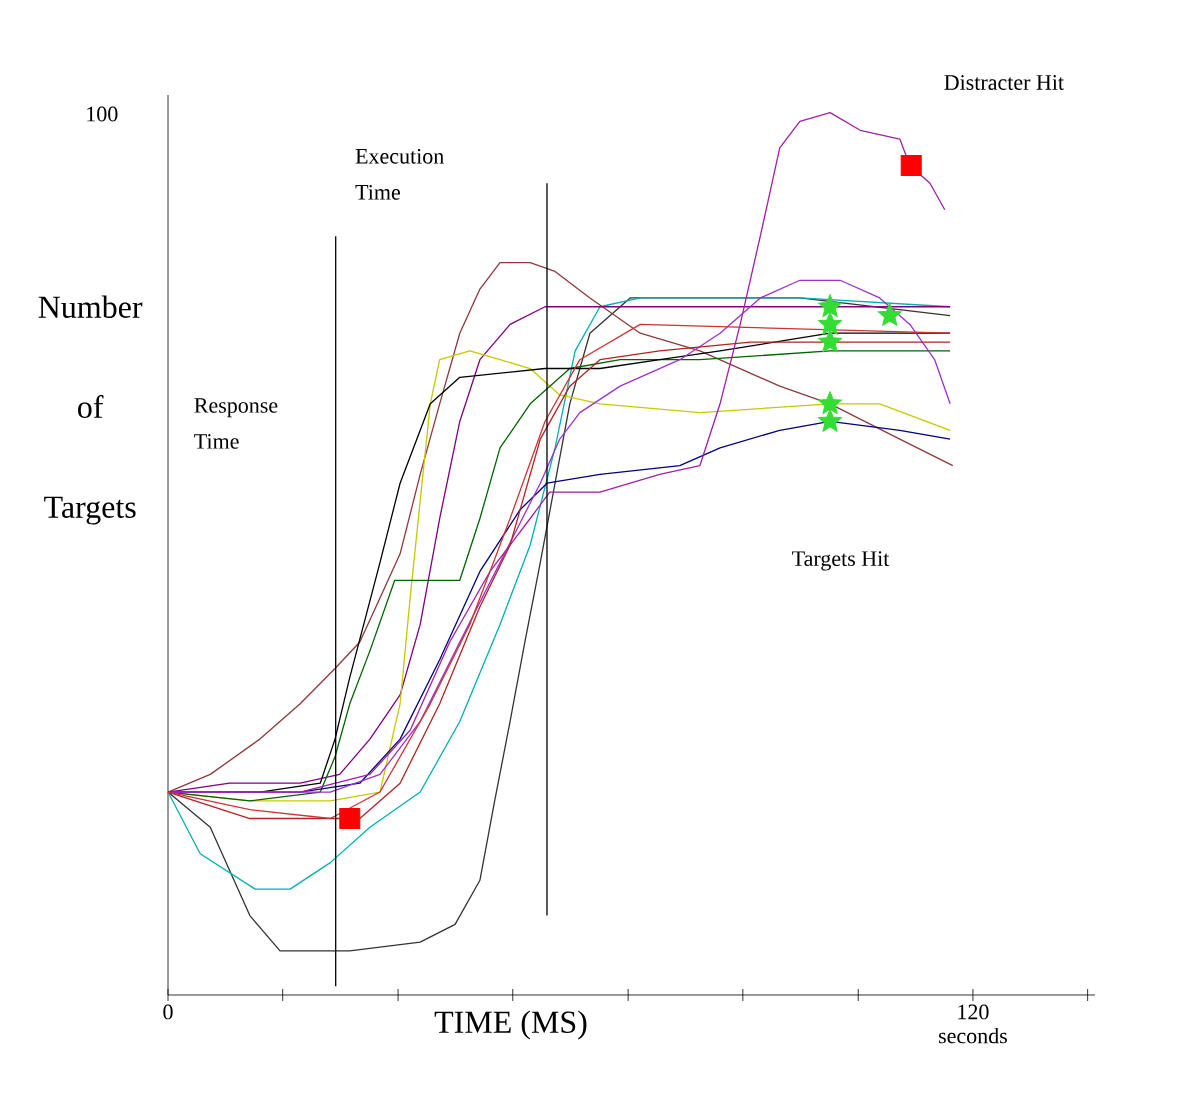 The width and height of the screenshot is (1197, 1115). Describe the element at coordinates (399, 174) in the screenshot. I see `annotation: Execution Time` at that location.